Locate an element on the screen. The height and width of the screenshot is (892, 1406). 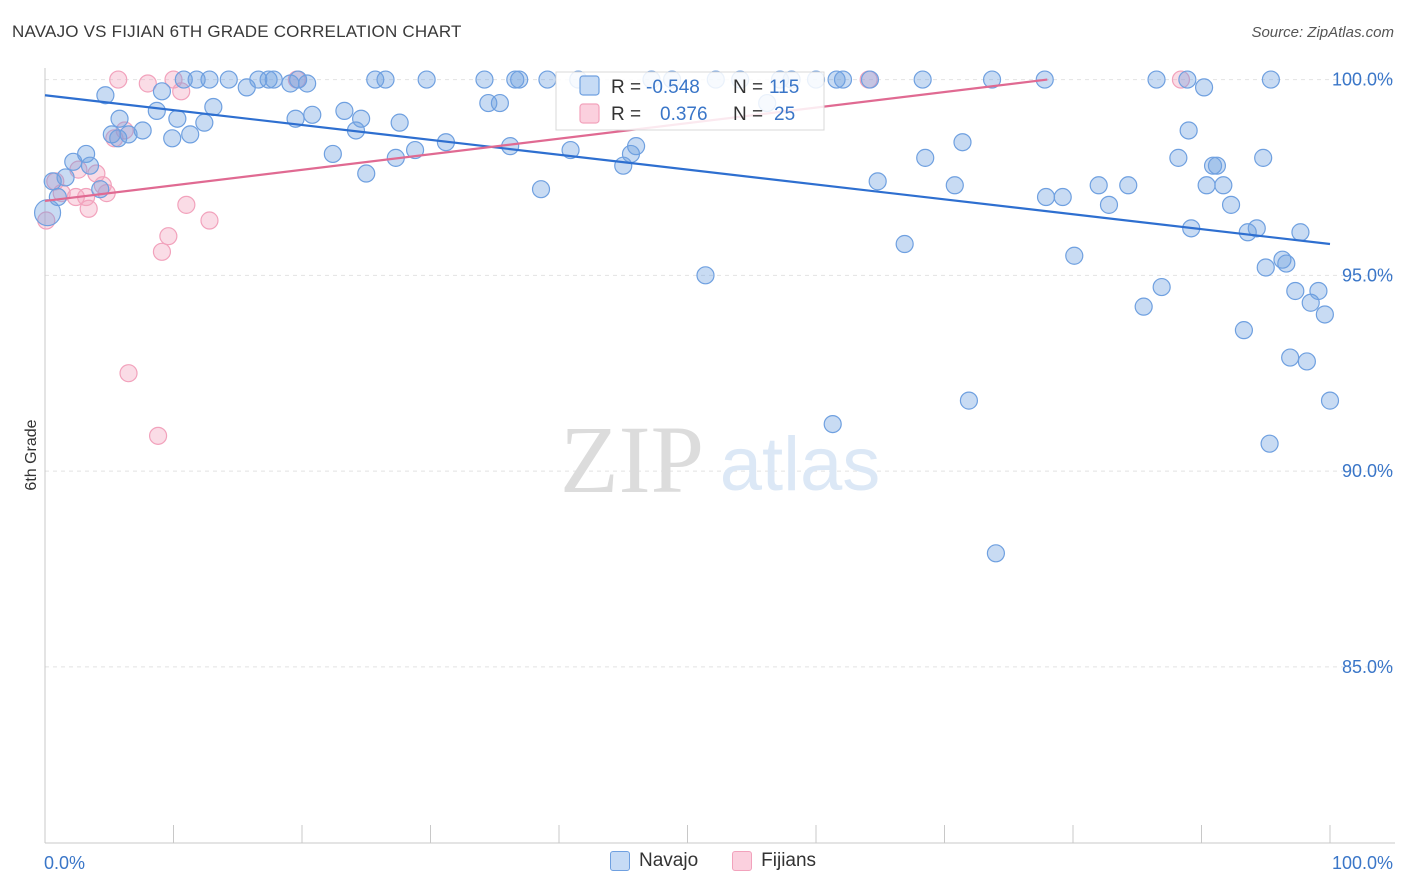
stats-legend: R = -0.548 N = 115 R = 0.376 N = 25 is located at coordinates (690, 101).